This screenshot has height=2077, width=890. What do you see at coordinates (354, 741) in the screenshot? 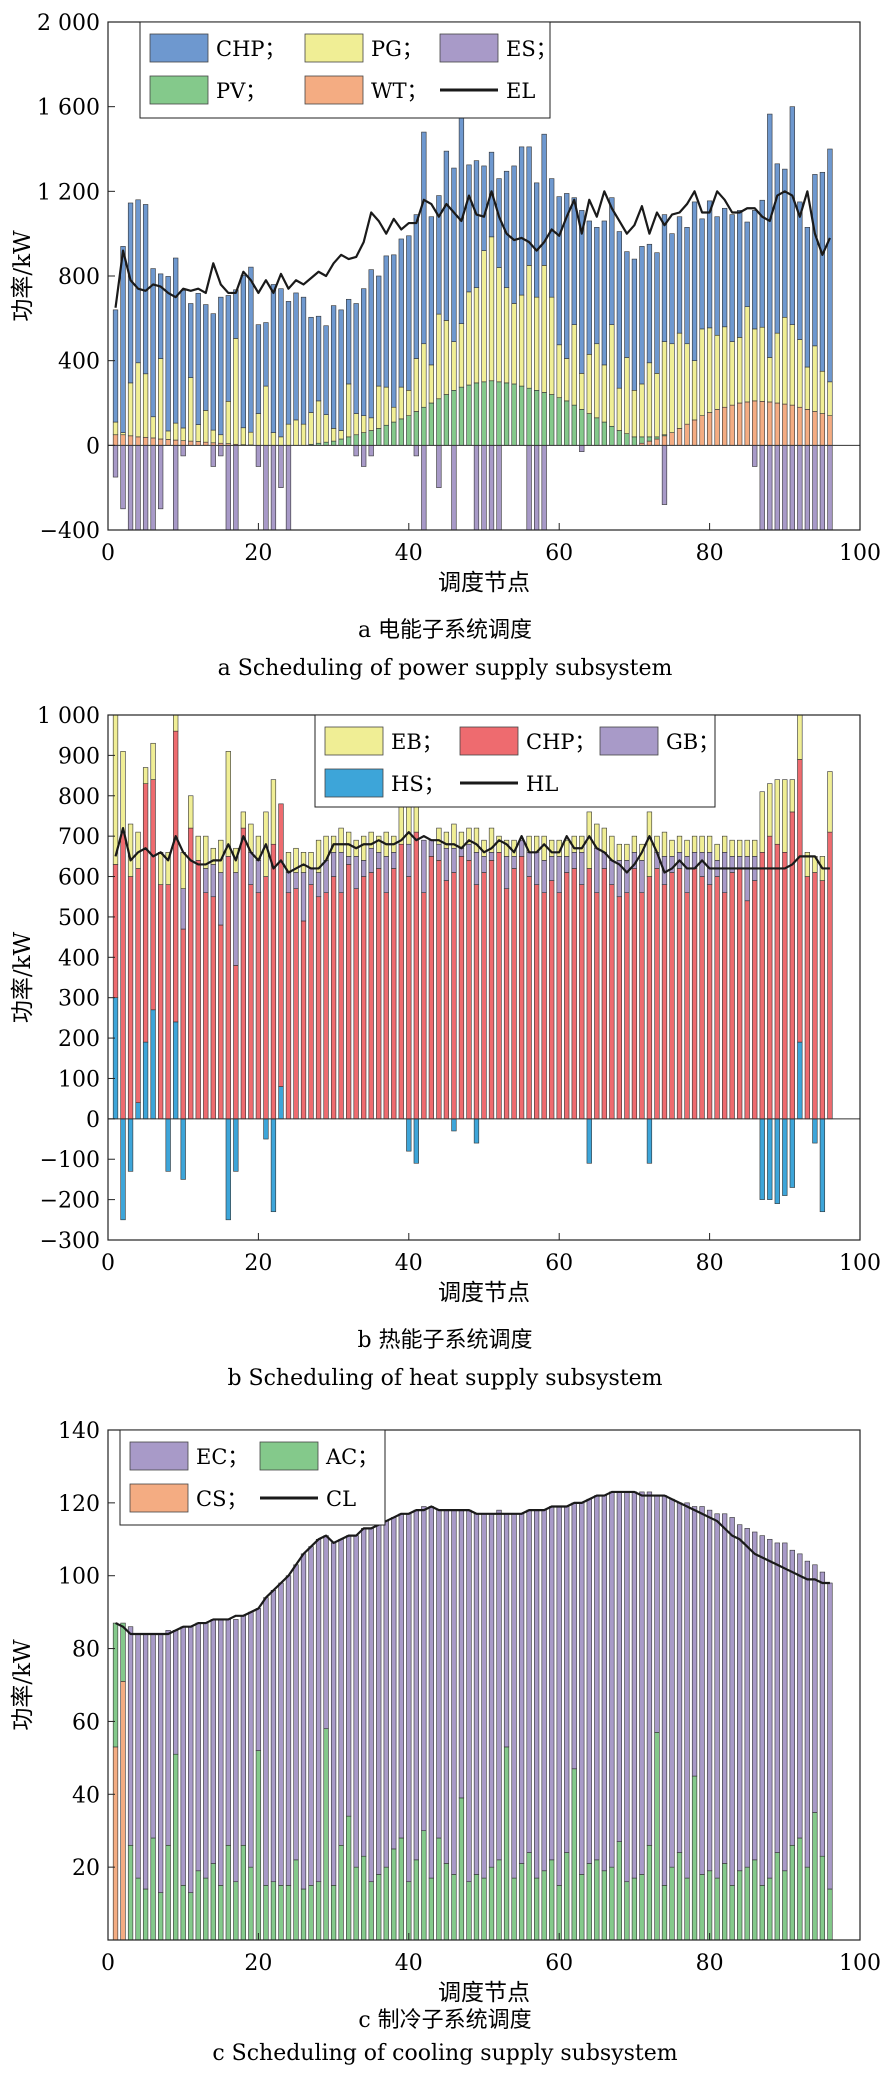
I see `legend-swatch-eb` at bounding box center [354, 741].